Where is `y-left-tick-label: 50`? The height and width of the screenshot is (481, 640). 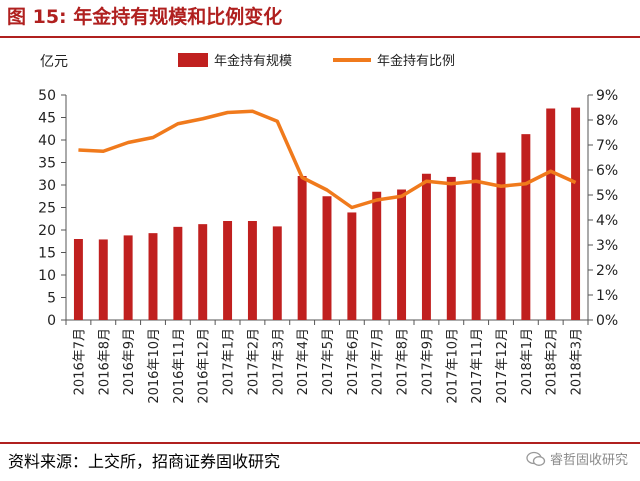 y-left-tick-label: 50 is located at coordinates (47, 96).